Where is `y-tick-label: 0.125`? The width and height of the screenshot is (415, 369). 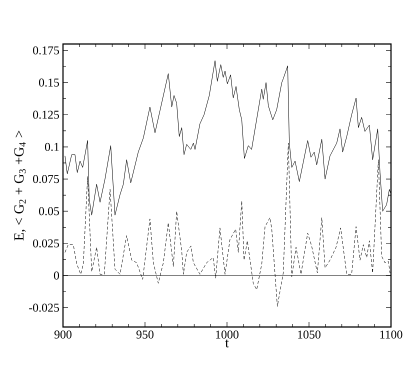
y-tick-label: 0.125 is located at coordinates (46, 114).